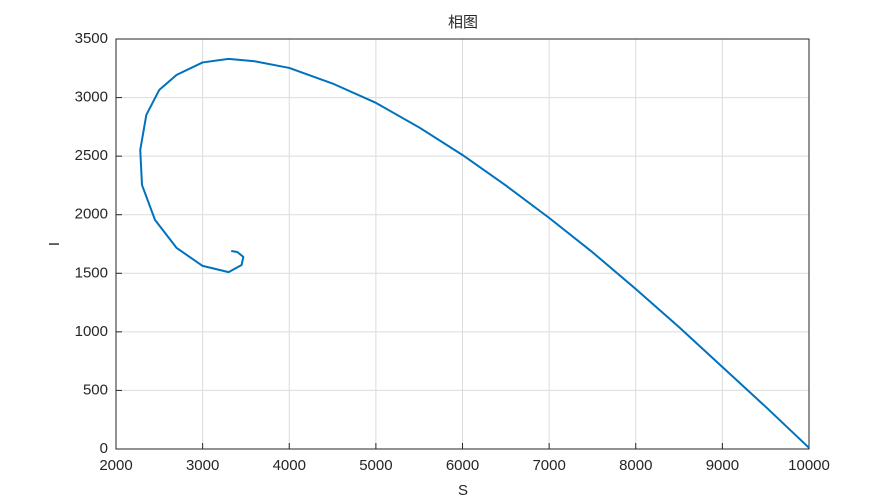 This screenshot has height=504, width=896. What do you see at coordinates (548, 465) in the screenshot?
I see `x-tick-label: 7000` at bounding box center [548, 465].